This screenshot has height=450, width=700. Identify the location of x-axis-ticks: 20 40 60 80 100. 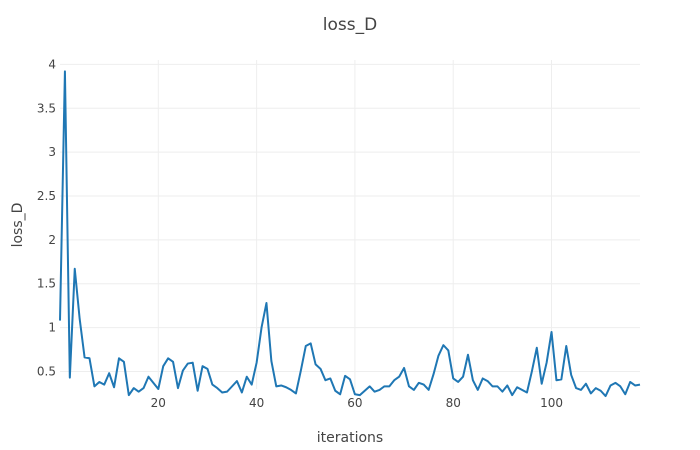
(357, 403).